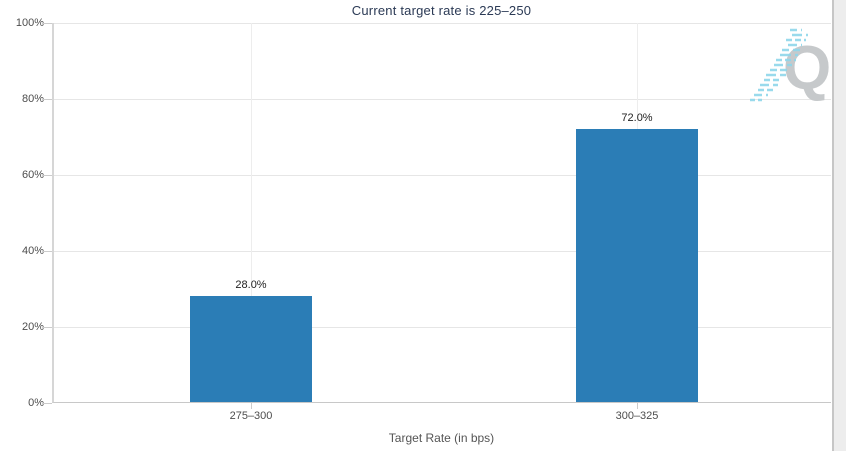 The width and height of the screenshot is (846, 451). What do you see at coordinates (36, 403) in the screenshot?
I see `y-tick-label-0: 0%` at bounding box center [36, 403].